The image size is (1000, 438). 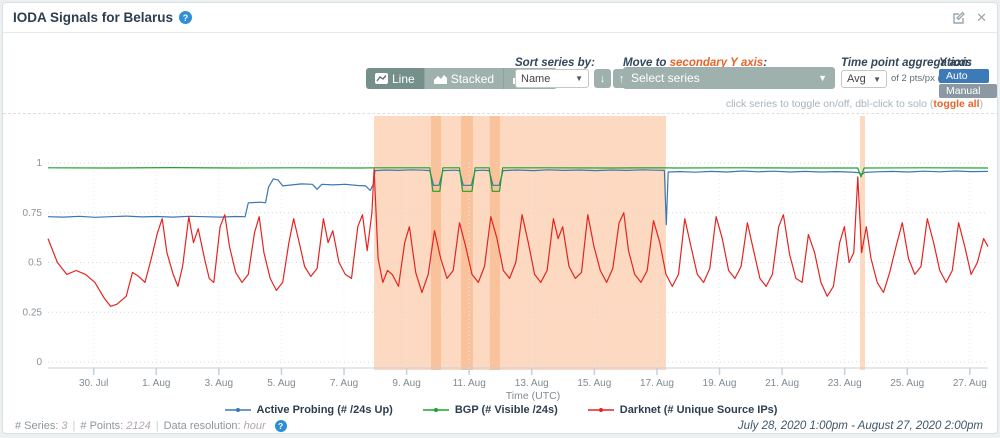 I want to click on y-tick-label: 0.5, so click(x=35, y=263).